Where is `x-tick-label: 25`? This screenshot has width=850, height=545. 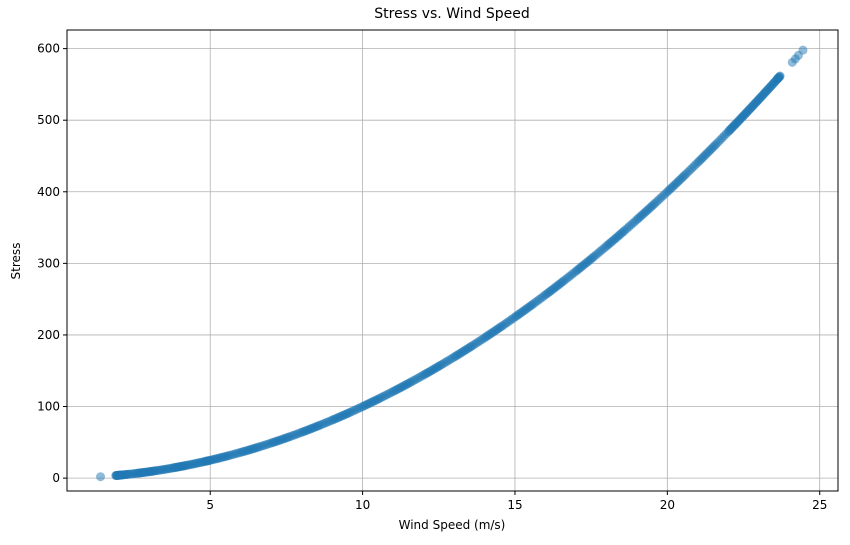
x-tick-label: 25 is located at coordinates (819, 505).